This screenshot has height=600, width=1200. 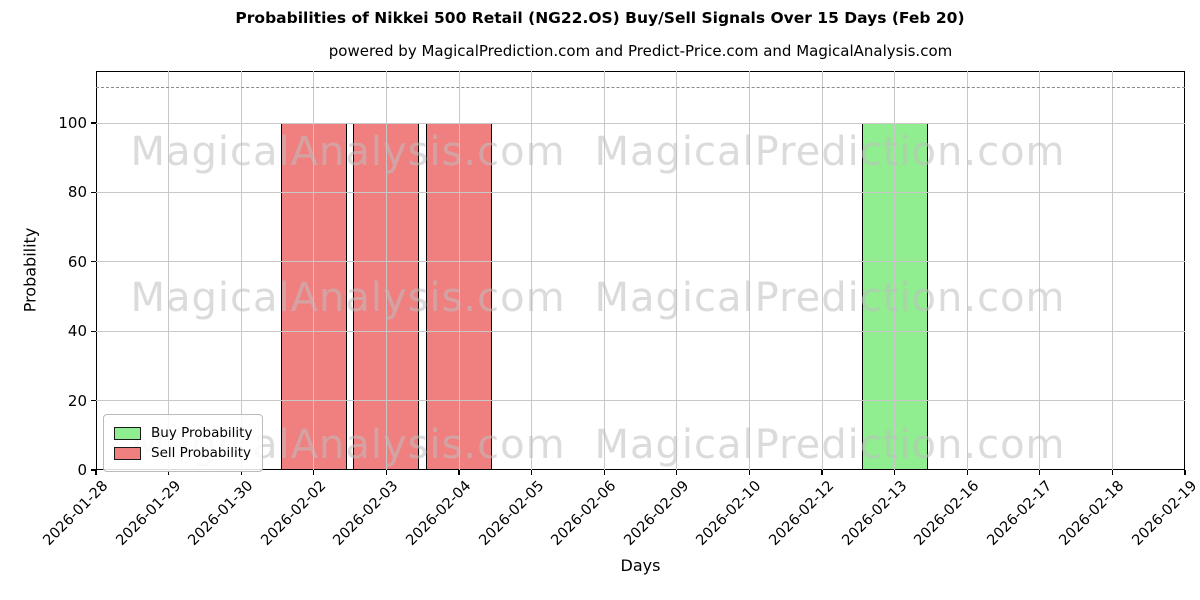 I want to click on legend-item-sell: Sell Probability, so click(x=183, y=453).